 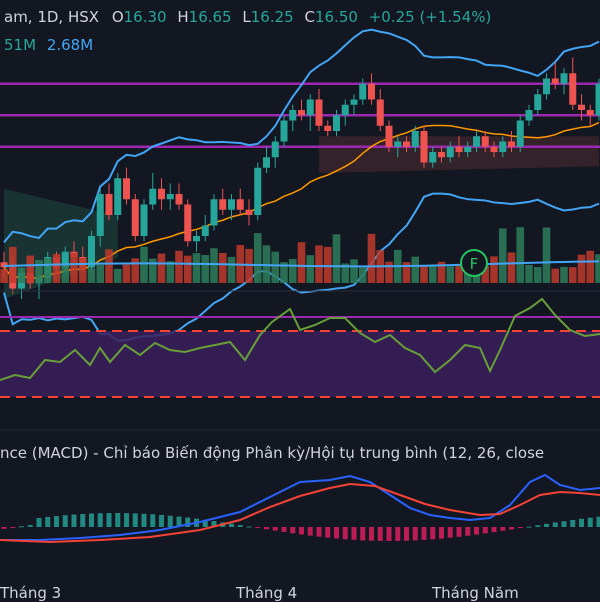 What do you see at coordinates (475, 593) in the screenshot?
I see `x-label-may: Tháng Năm` at bounding box center [475, 593].